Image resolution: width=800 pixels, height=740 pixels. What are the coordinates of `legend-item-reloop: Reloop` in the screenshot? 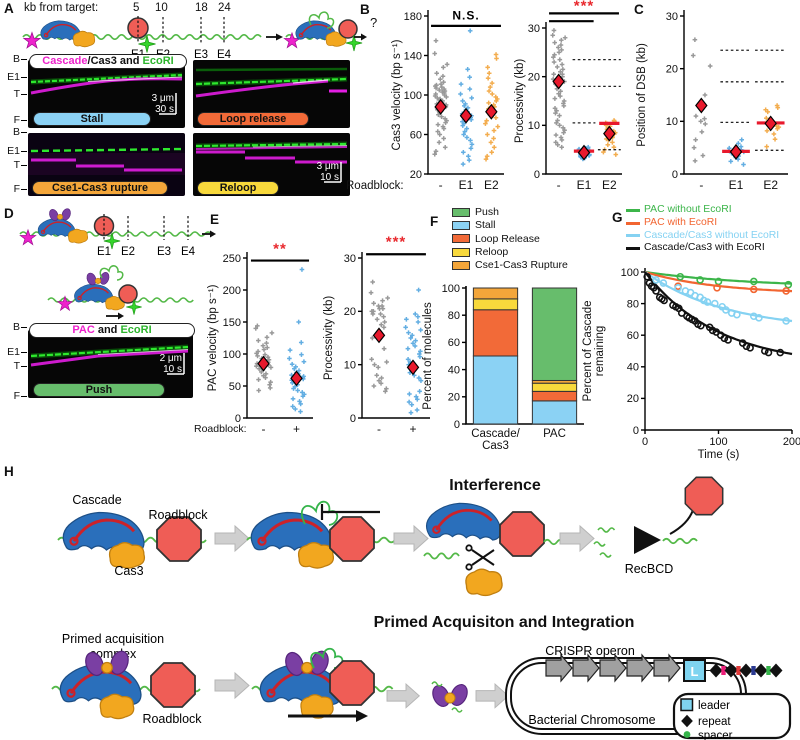 It's located at (510, 252).